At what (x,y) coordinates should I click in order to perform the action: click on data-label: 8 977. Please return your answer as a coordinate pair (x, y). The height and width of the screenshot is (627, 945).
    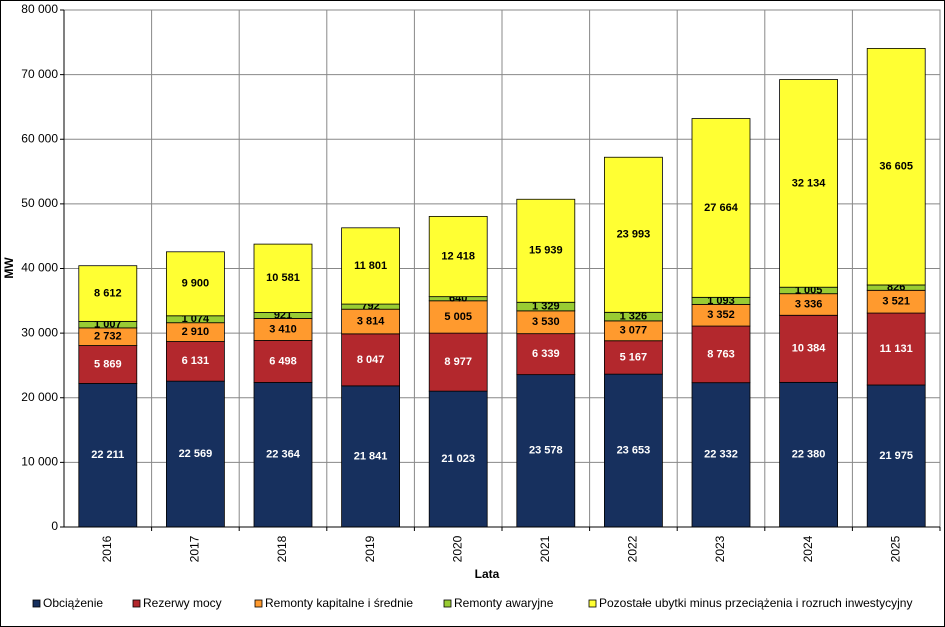
    Looking at the image, I should click on (458, 362).